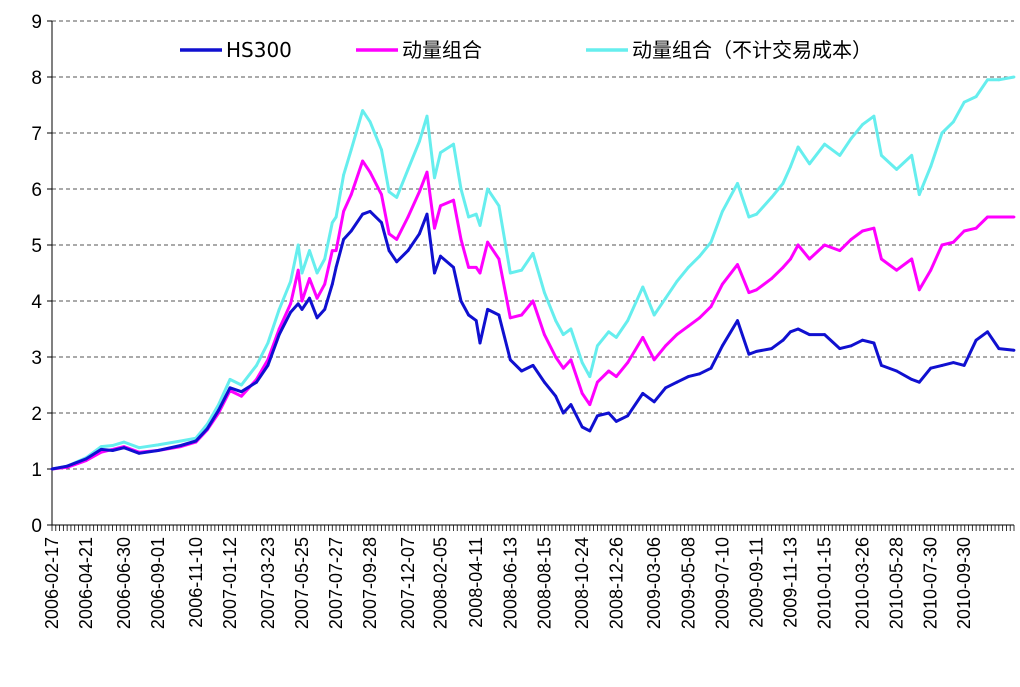 This screenshot has width=1020, height=687. What do you see at coordinates (370, 583) in the screenshot?
I see `x-tick-label: 2007-09-28` at bounding box center [370, 583].